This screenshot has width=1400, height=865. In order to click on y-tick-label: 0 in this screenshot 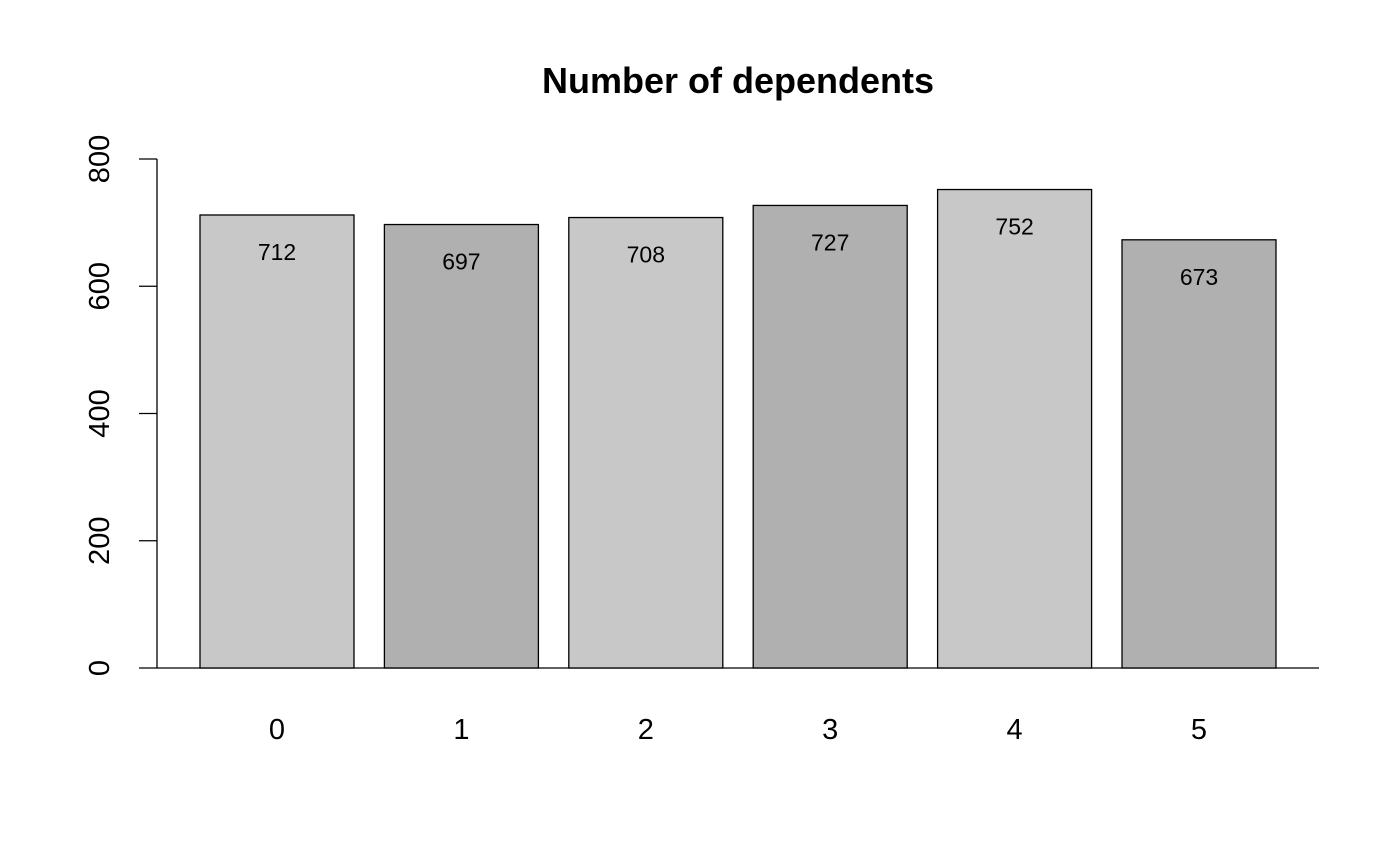, I will do `click(100, 668)`.